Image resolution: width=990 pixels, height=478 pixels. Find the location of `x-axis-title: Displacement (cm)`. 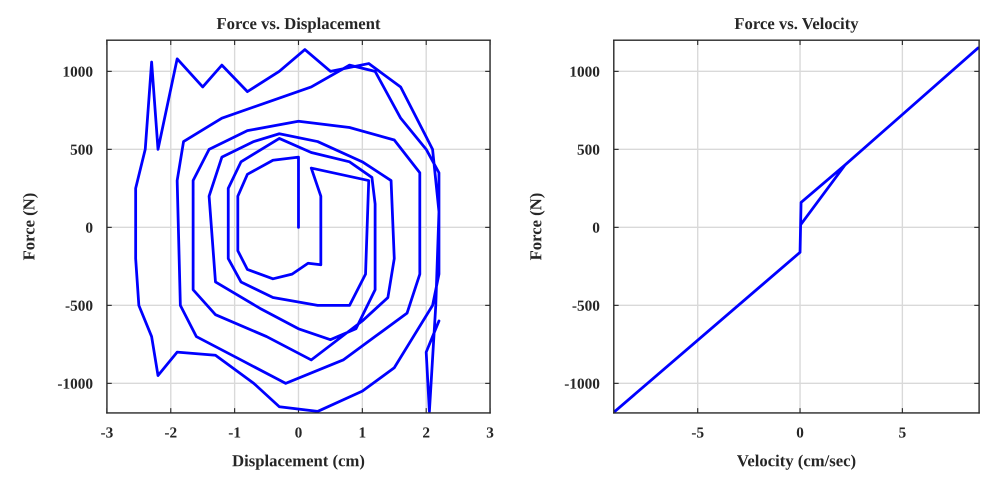

x-axis-title: Displacement (cm) is located at coordinates (298, 462).